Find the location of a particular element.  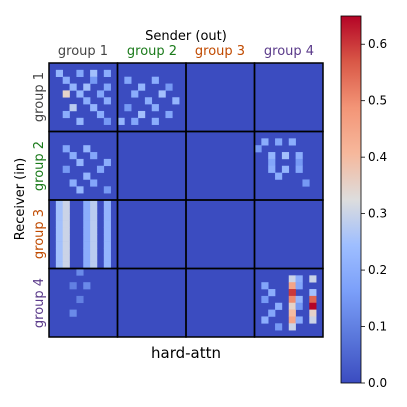

colorbar-tick-label: 0.2 is located at coordinates (377, 270).